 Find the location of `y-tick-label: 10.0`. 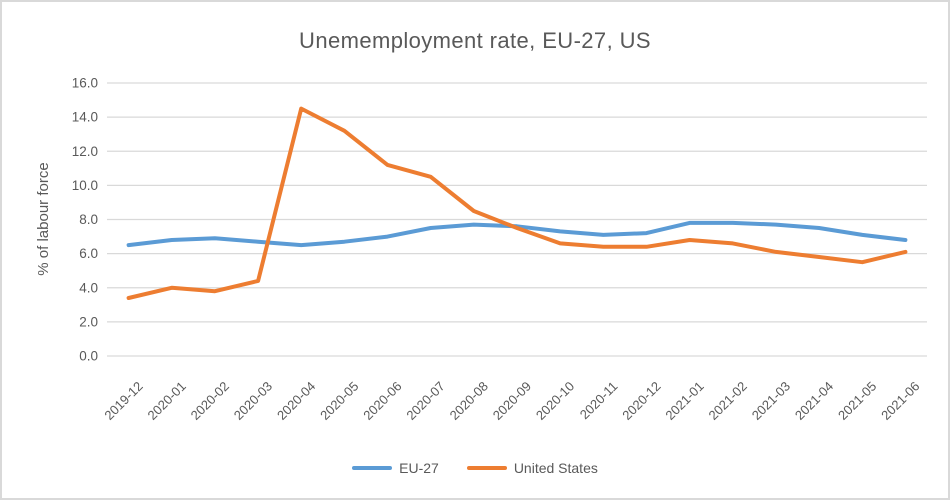

y-tick-label: 10.0 is located at coordinates (85, 185).